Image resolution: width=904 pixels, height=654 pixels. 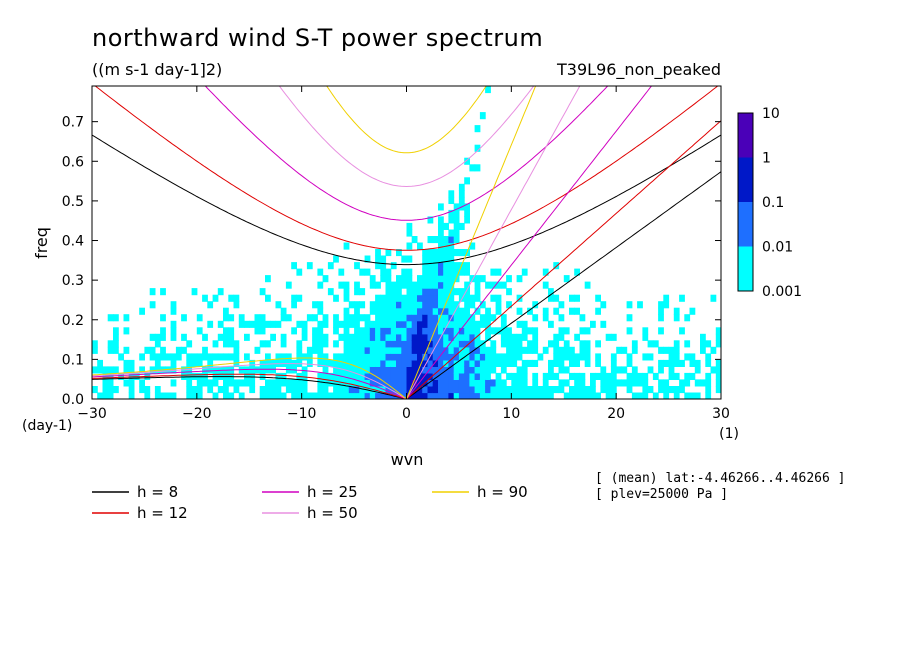 I want to click on x-tick-label: −20, so click(x=197, y=414).